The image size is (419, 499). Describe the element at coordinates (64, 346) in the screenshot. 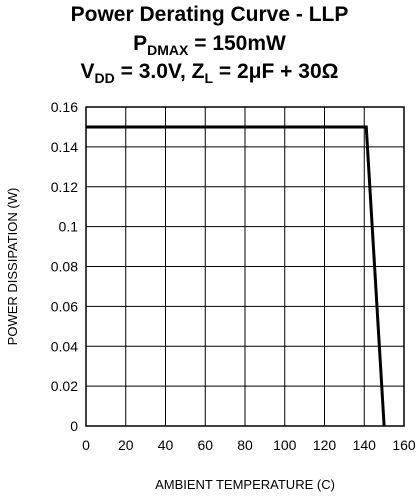

I see `y-tick-label: 0.04` at that location.